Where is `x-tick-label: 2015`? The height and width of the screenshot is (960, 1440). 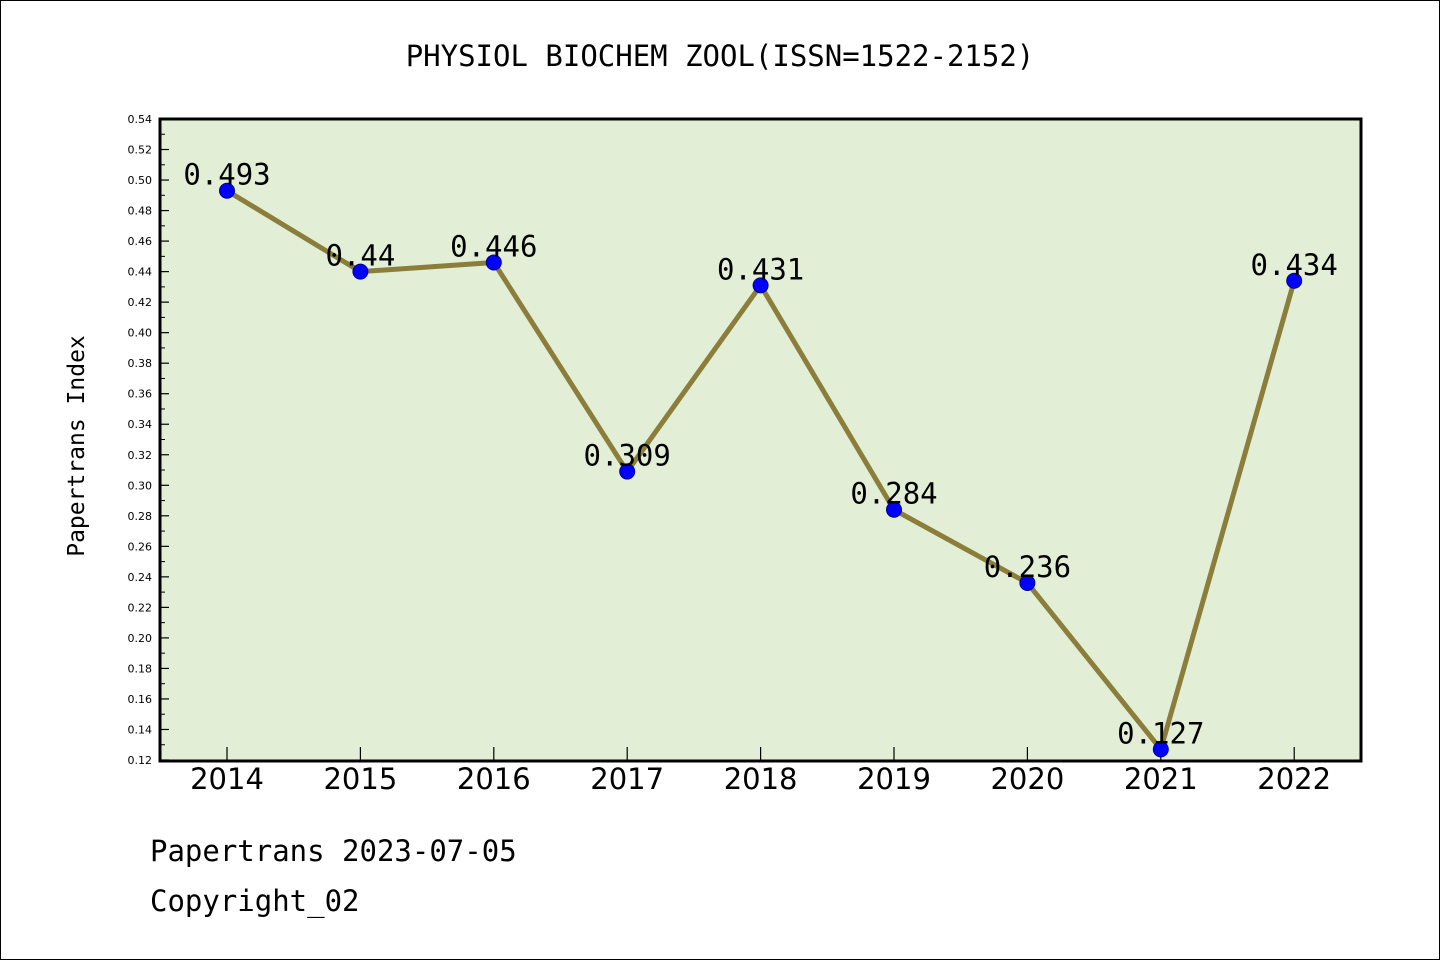 x-tick-label: 2015 is located at coordinates (360, 779).